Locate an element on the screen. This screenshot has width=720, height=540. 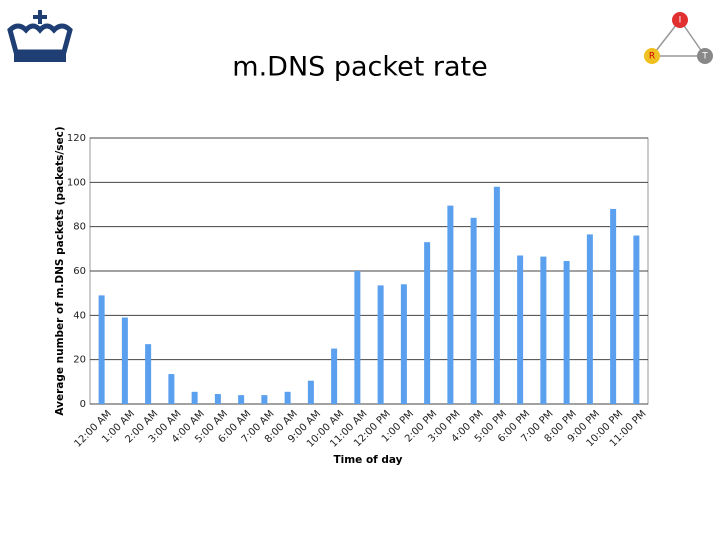
node-label: I is located at coordinates (680, 21).